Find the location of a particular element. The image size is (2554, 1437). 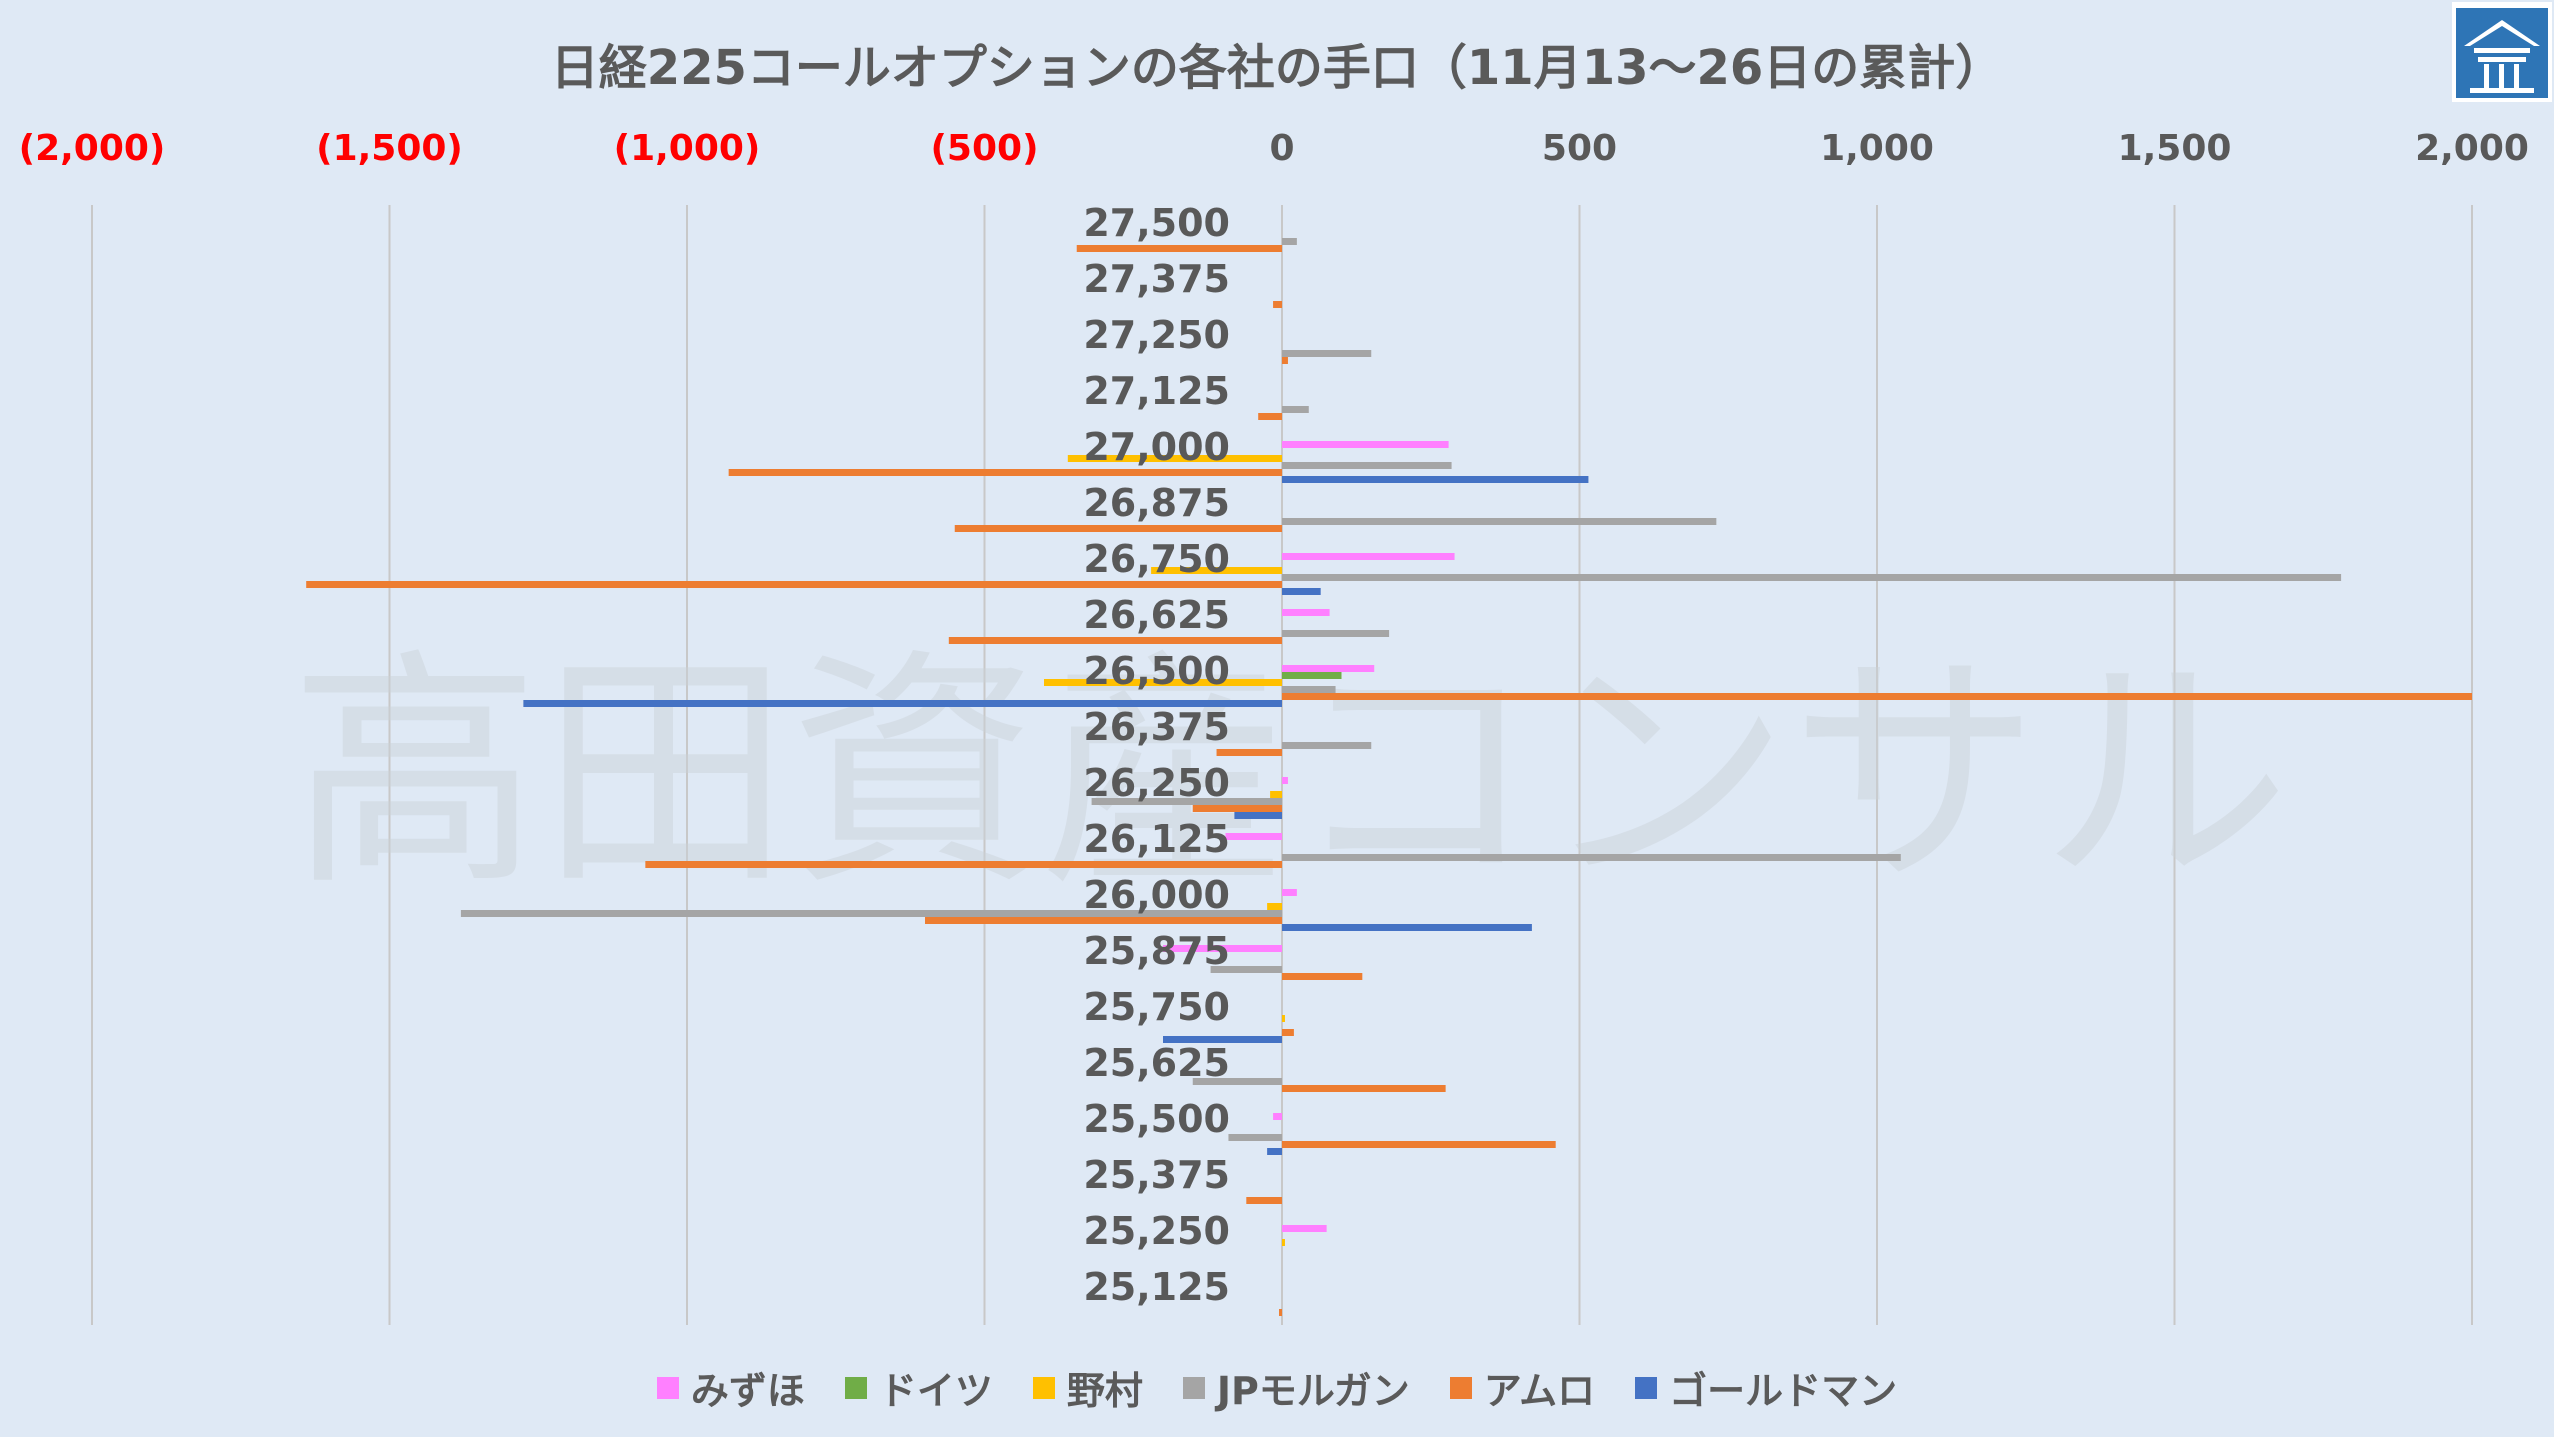

legend-label: 野村 is located at coordinates (1104, 1391).